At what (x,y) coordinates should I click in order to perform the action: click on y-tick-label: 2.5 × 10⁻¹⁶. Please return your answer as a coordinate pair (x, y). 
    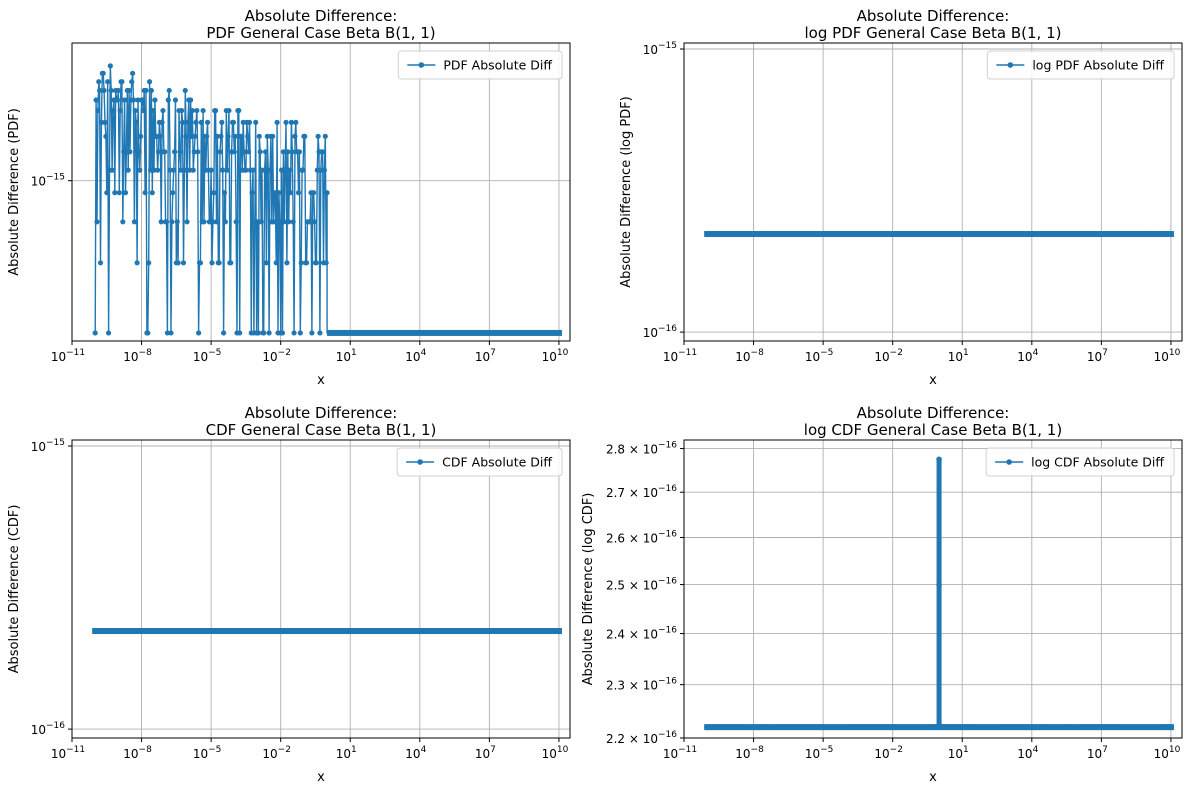
    Looking at the image, I should click on (641, 585).